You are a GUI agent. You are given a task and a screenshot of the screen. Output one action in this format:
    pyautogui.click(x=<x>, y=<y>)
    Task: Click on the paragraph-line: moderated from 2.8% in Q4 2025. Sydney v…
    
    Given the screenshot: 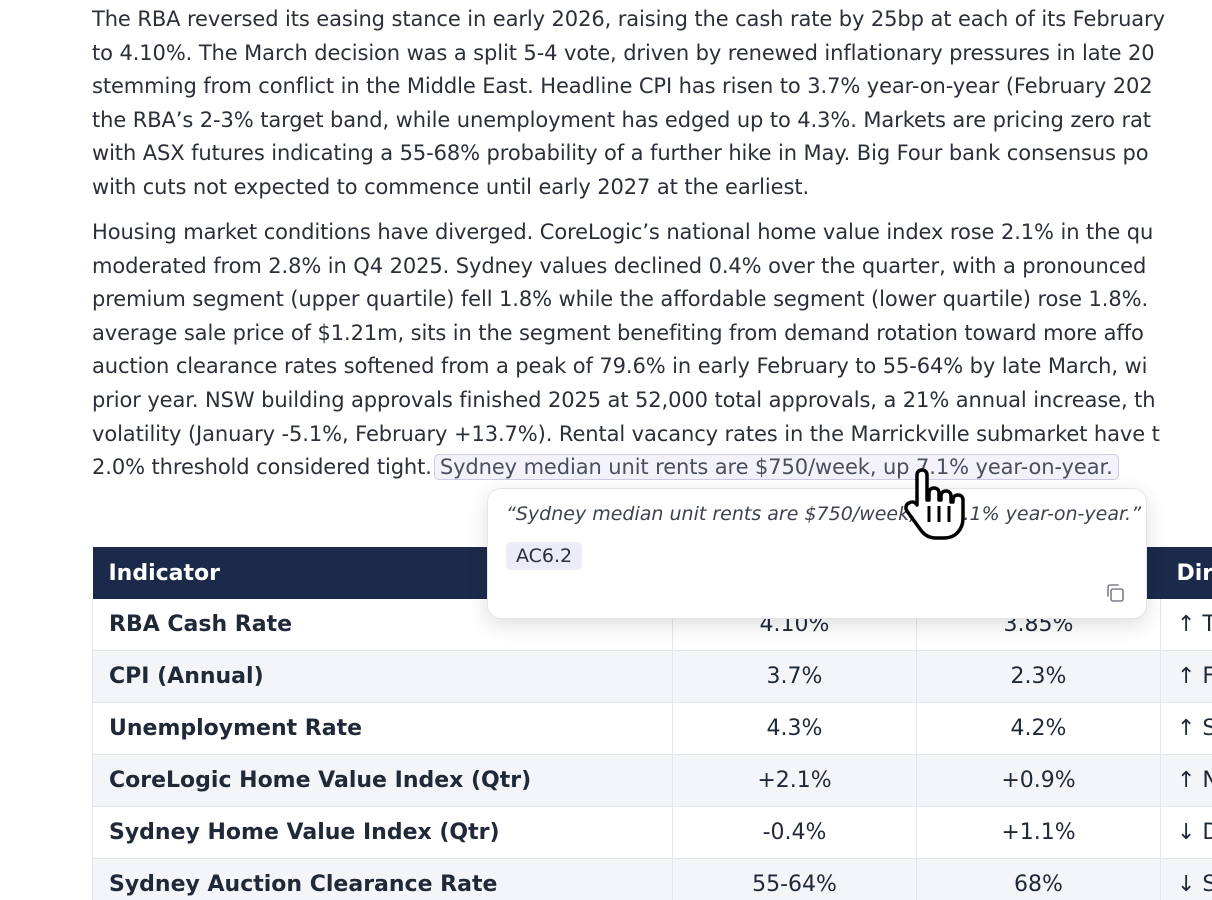 What is the action you would take?
    pyautogui.click(x=619, y=265)
    